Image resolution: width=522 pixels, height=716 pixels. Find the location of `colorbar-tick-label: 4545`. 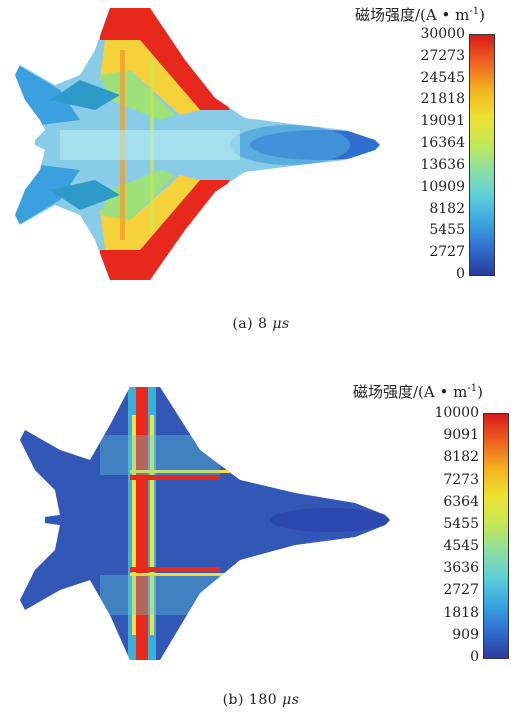

colorbar-tick-label: 4545 is located at coordinates (461, 546).